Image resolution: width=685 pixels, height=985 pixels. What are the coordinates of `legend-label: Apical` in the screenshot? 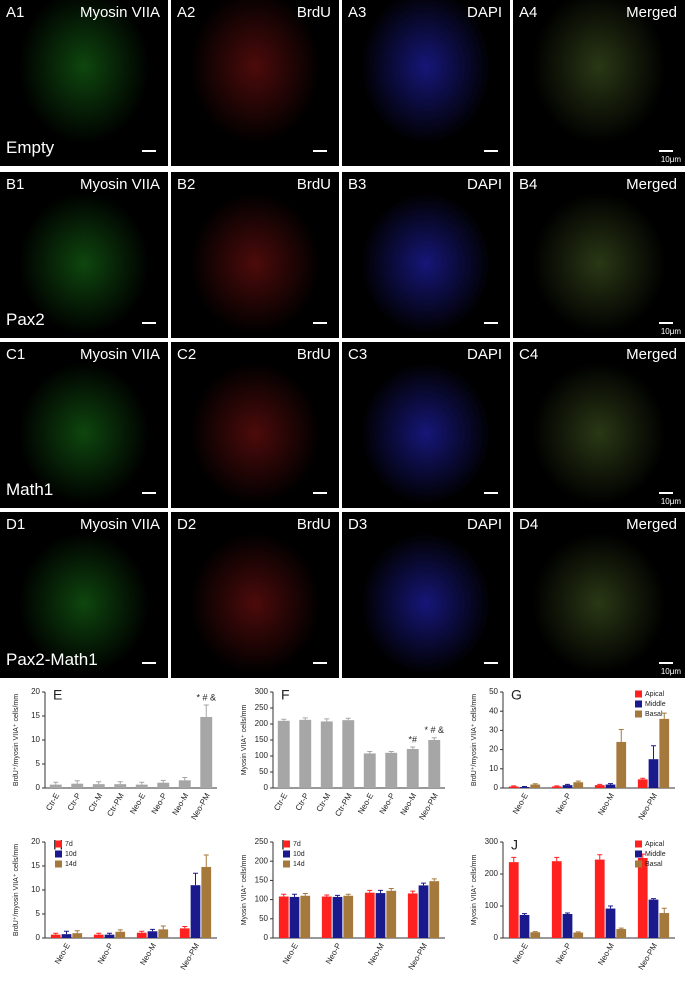 It's located at (655, 694).